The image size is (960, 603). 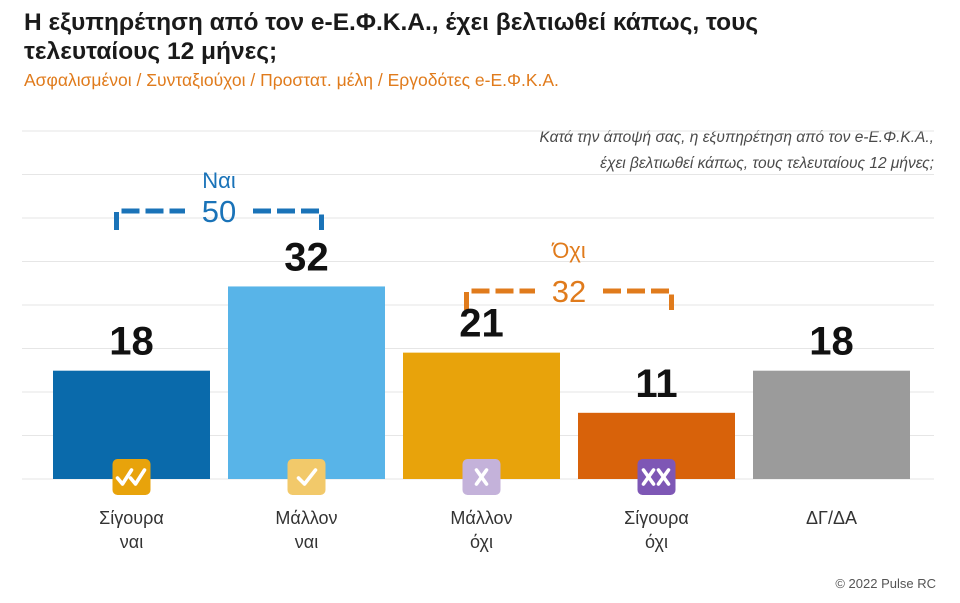 I want to click on double-cross-icon, so click(x=656, y=477).